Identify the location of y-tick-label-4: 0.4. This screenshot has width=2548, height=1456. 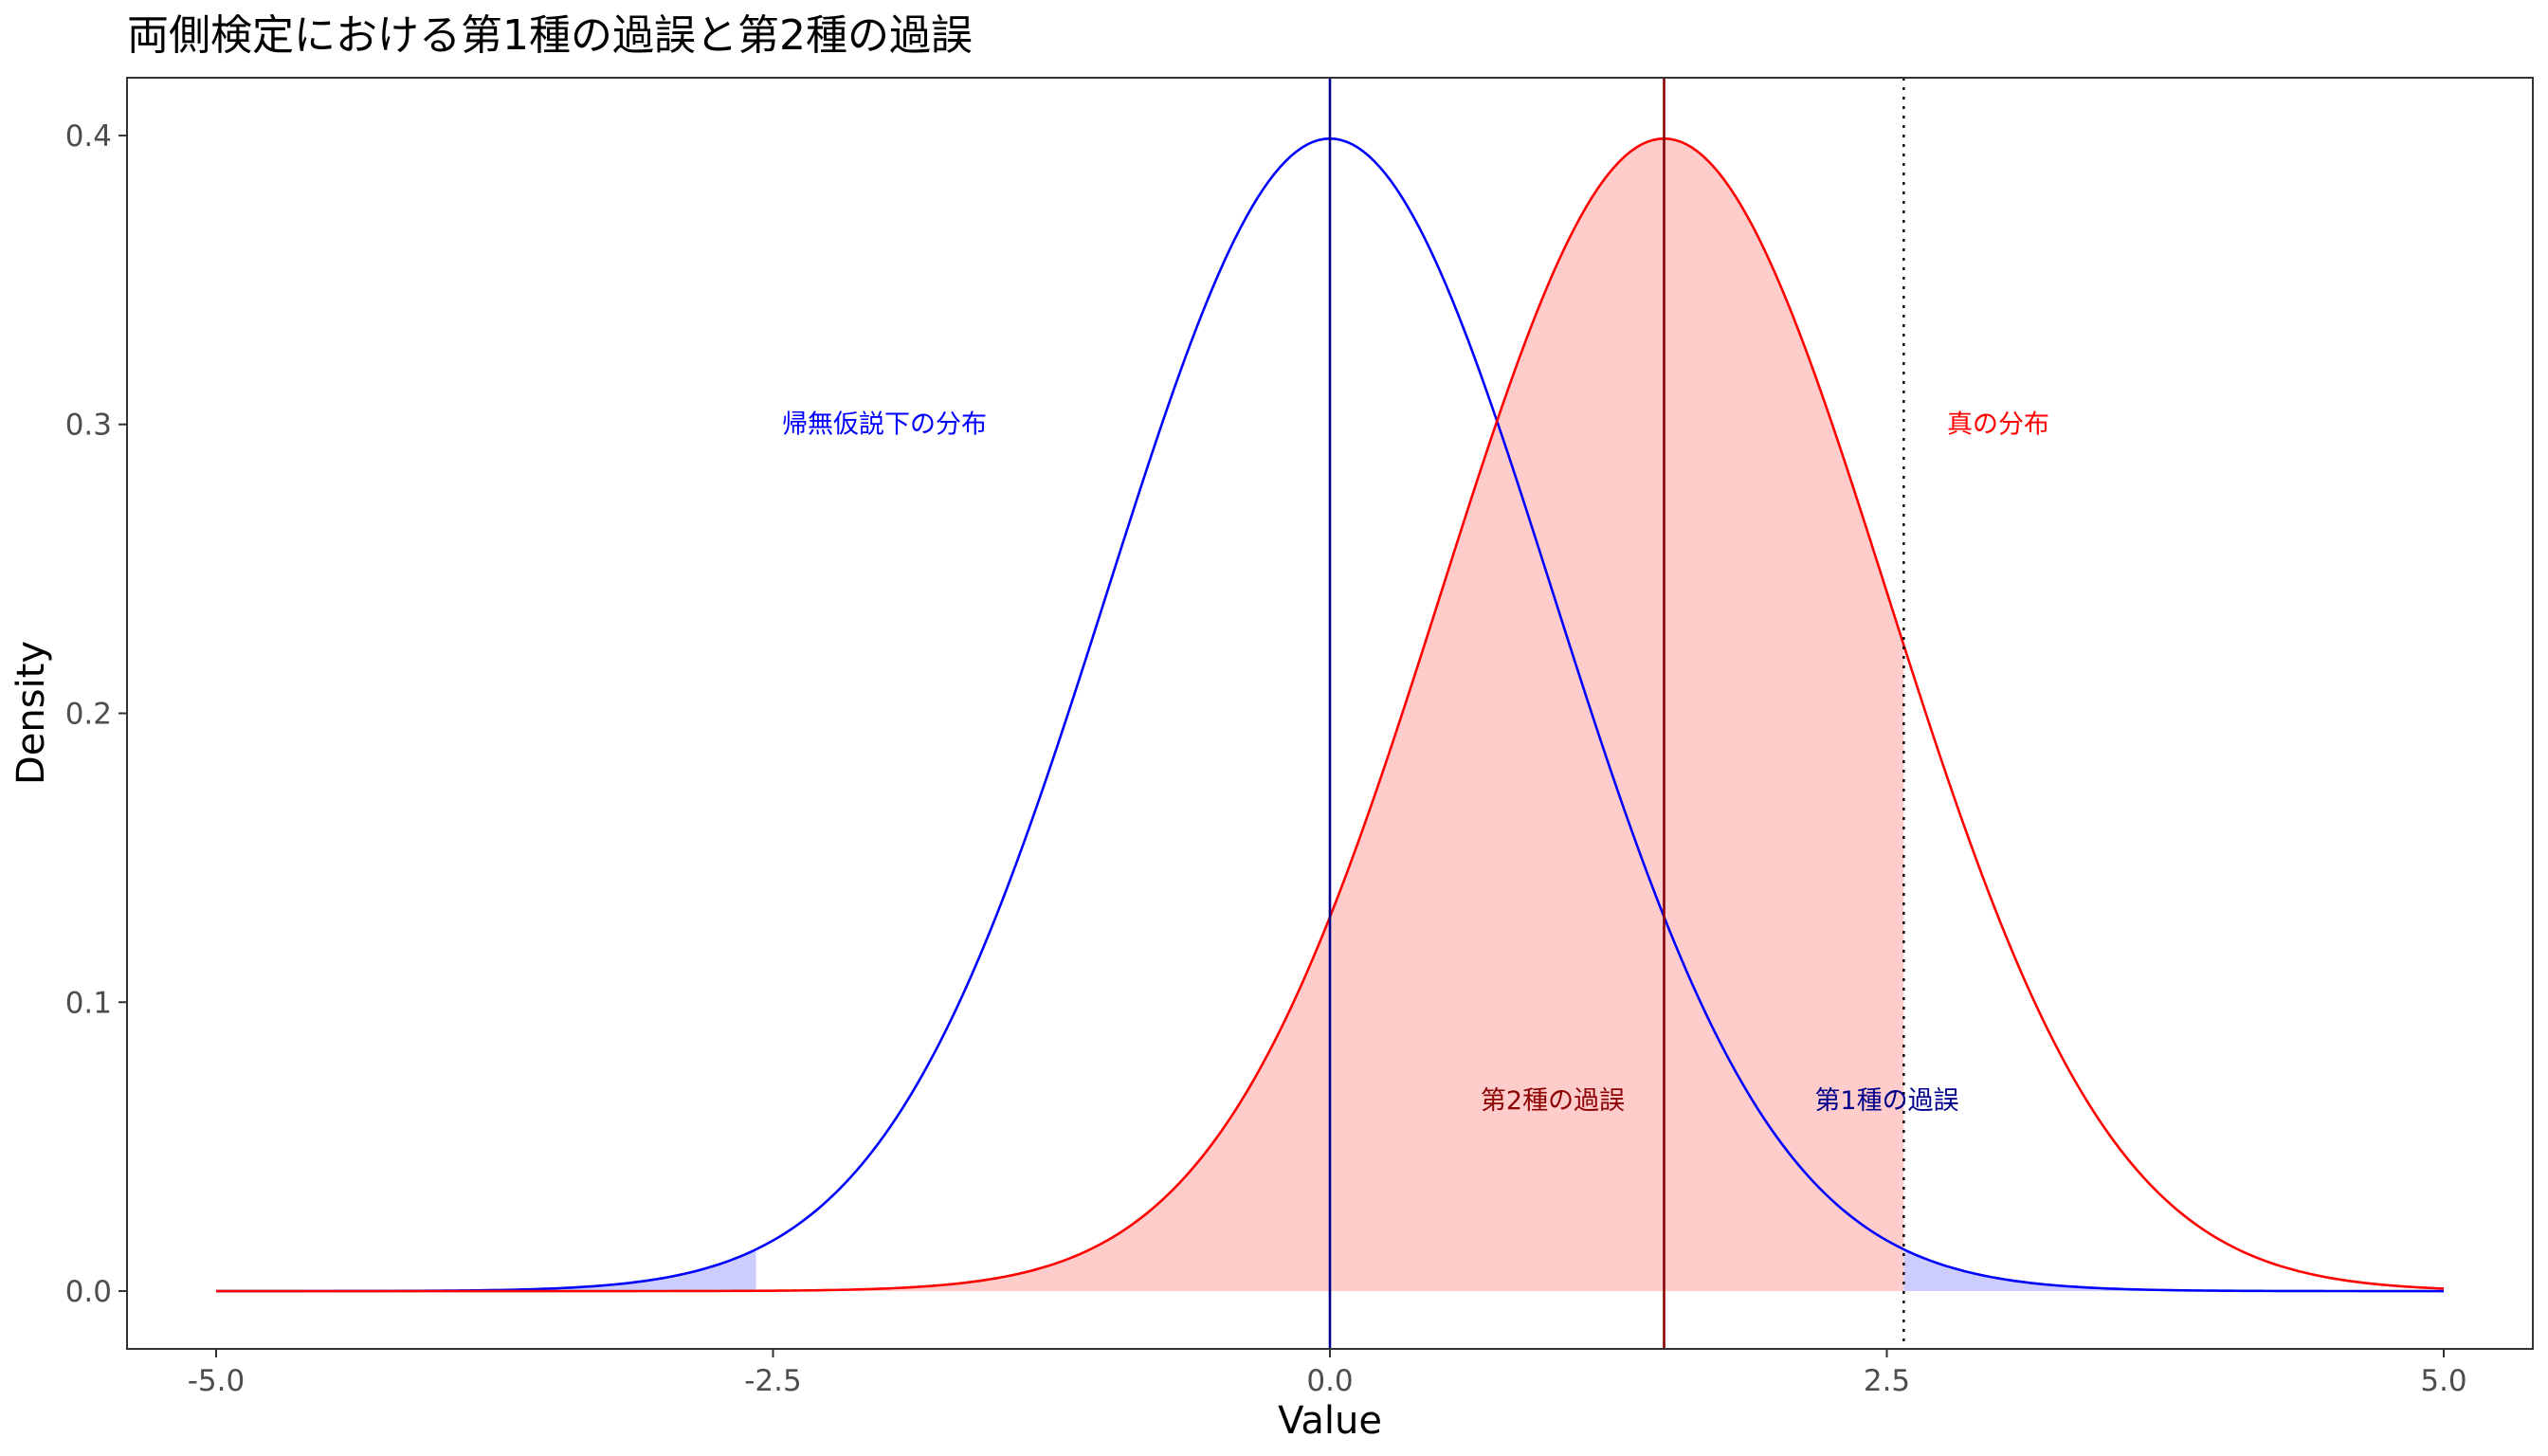
(88, 136).